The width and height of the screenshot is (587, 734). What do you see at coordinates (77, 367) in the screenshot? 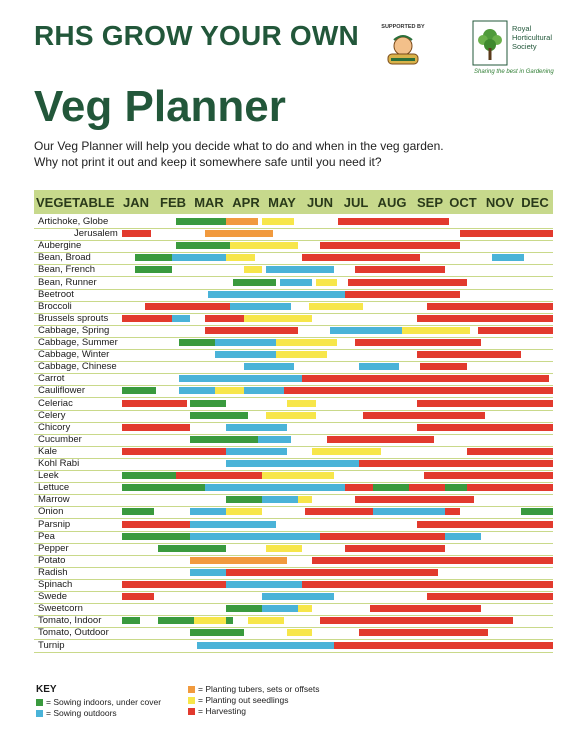
I see `vegetable-name: Cabbage, Chinese` at bounding box center [77, 367].